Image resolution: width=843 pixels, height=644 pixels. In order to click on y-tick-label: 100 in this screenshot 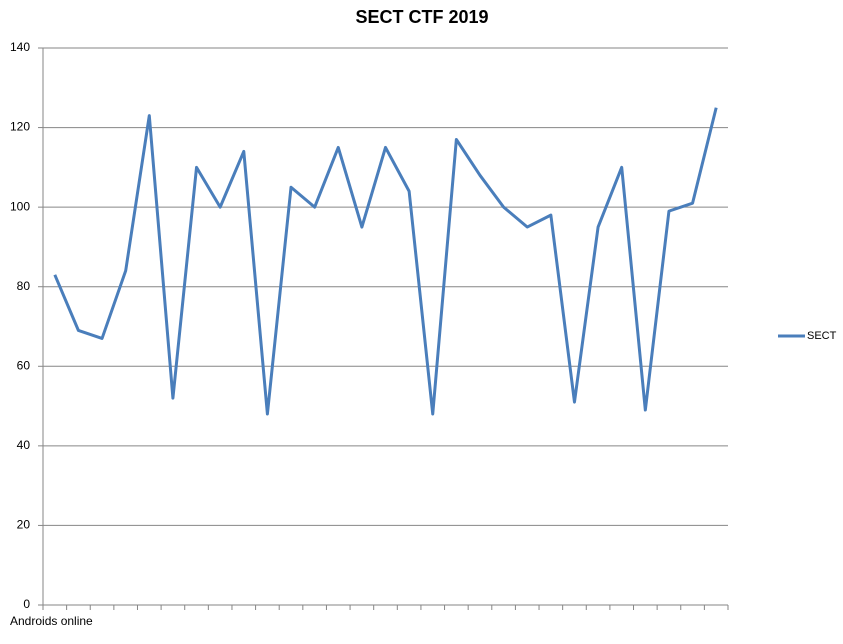, I will do `click(20, 206)`.